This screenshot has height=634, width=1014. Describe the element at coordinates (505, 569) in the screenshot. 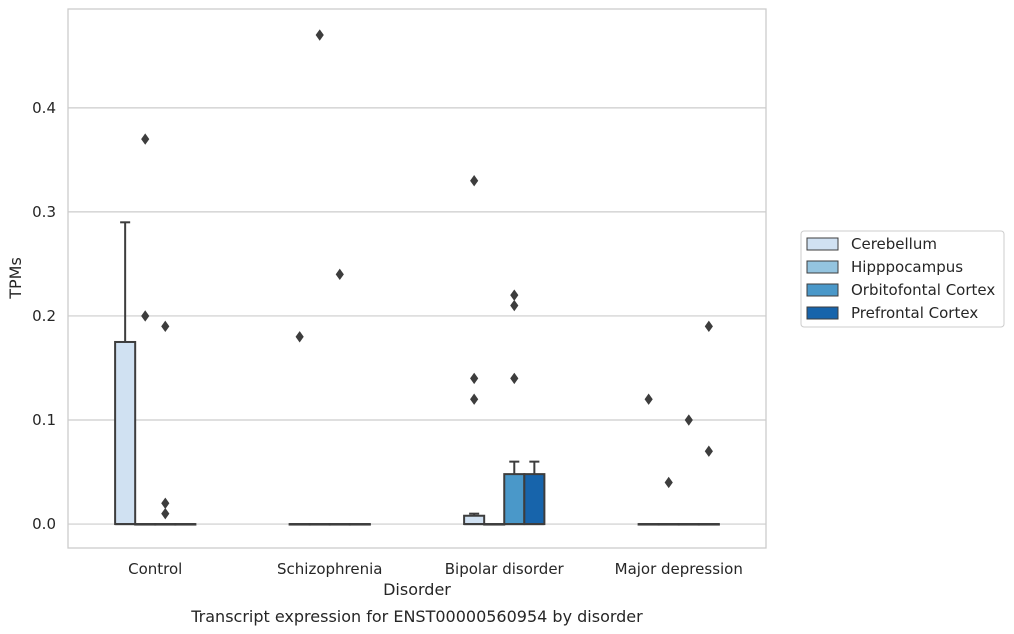

I see `x-tick-label: Bipolar disorder` at that location.